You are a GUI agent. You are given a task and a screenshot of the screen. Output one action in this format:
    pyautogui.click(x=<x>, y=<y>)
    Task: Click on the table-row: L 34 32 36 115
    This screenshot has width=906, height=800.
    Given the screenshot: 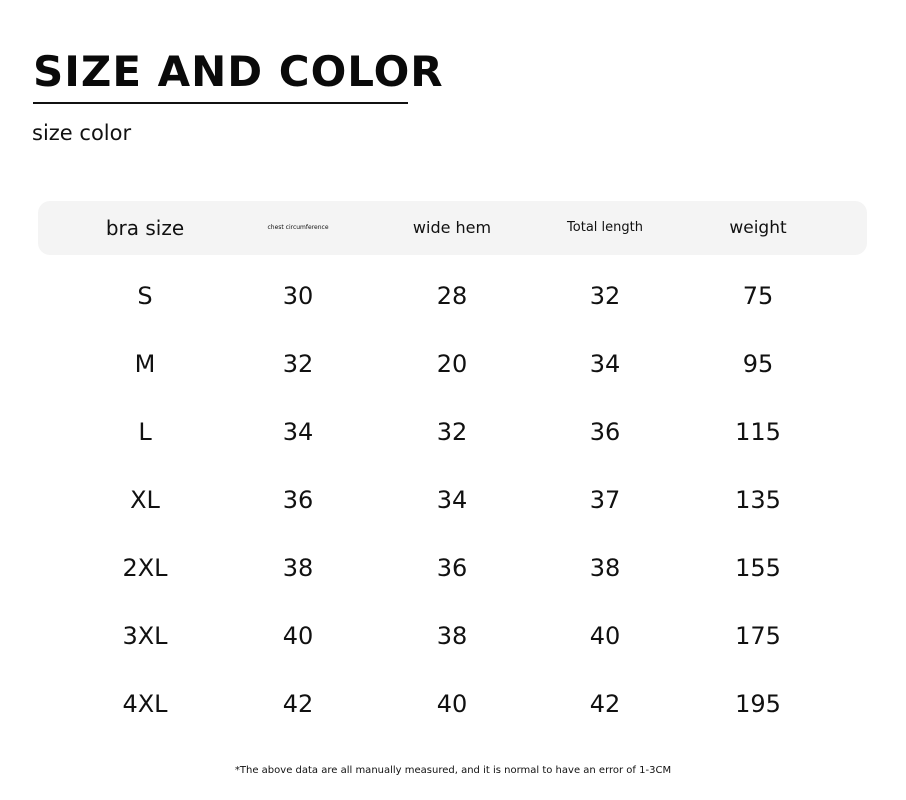 What is the action you would take?
    pyautogui.click(x=453, y=432)
    